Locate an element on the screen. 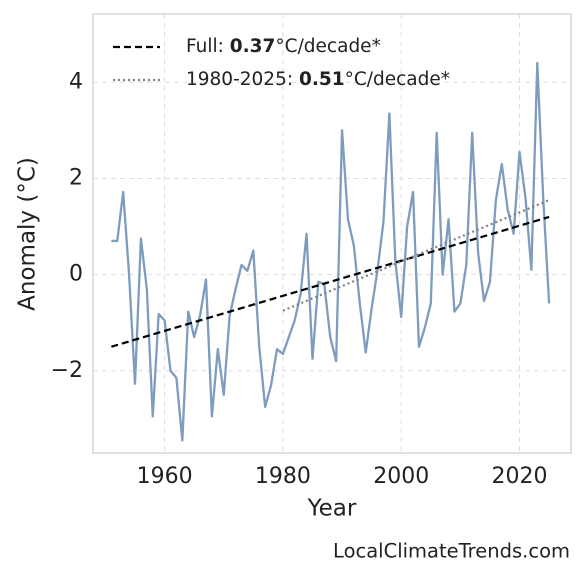 The image size is (585, 580). legend-slope: 0.37 is located at coordinates (253, 46).